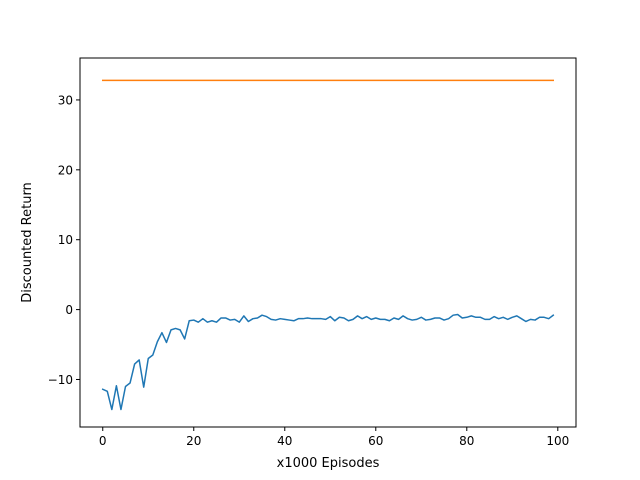 Image resolution: width=640 pixels, height=480 pixels. What do you see at coordinates (65, 100) in the screenshot?
I see `y-tick-label: 30` at bounding box center [65, 100].